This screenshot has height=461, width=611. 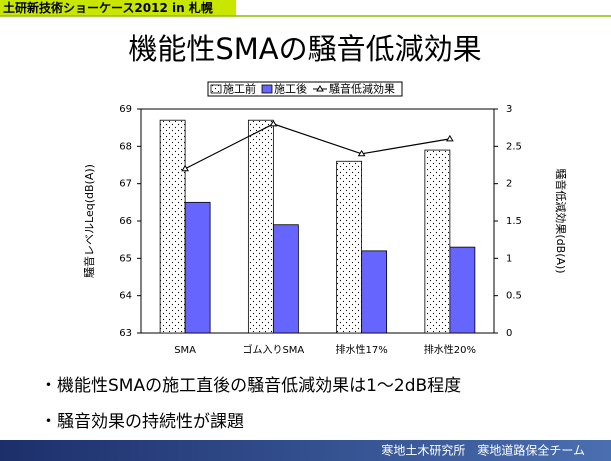 I want to click on header-band, so click(x=118, y=8).